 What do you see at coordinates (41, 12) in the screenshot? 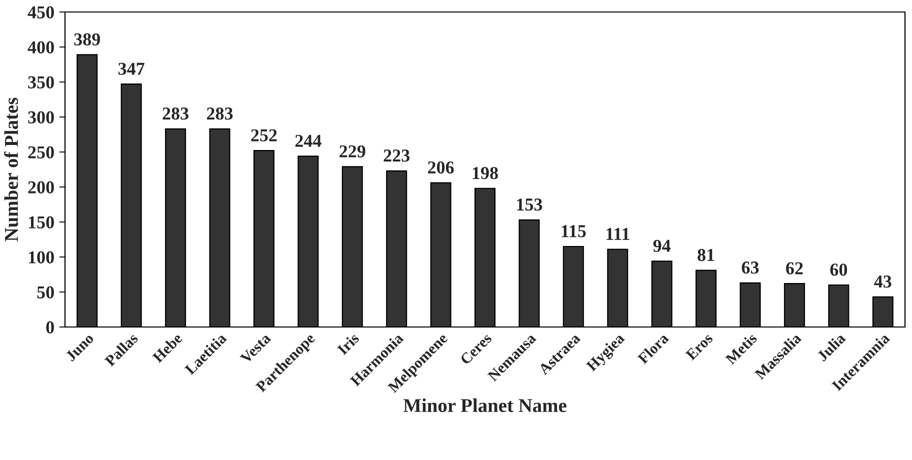
I see `y-tick-label: 450` at bounding box center [41, 12].